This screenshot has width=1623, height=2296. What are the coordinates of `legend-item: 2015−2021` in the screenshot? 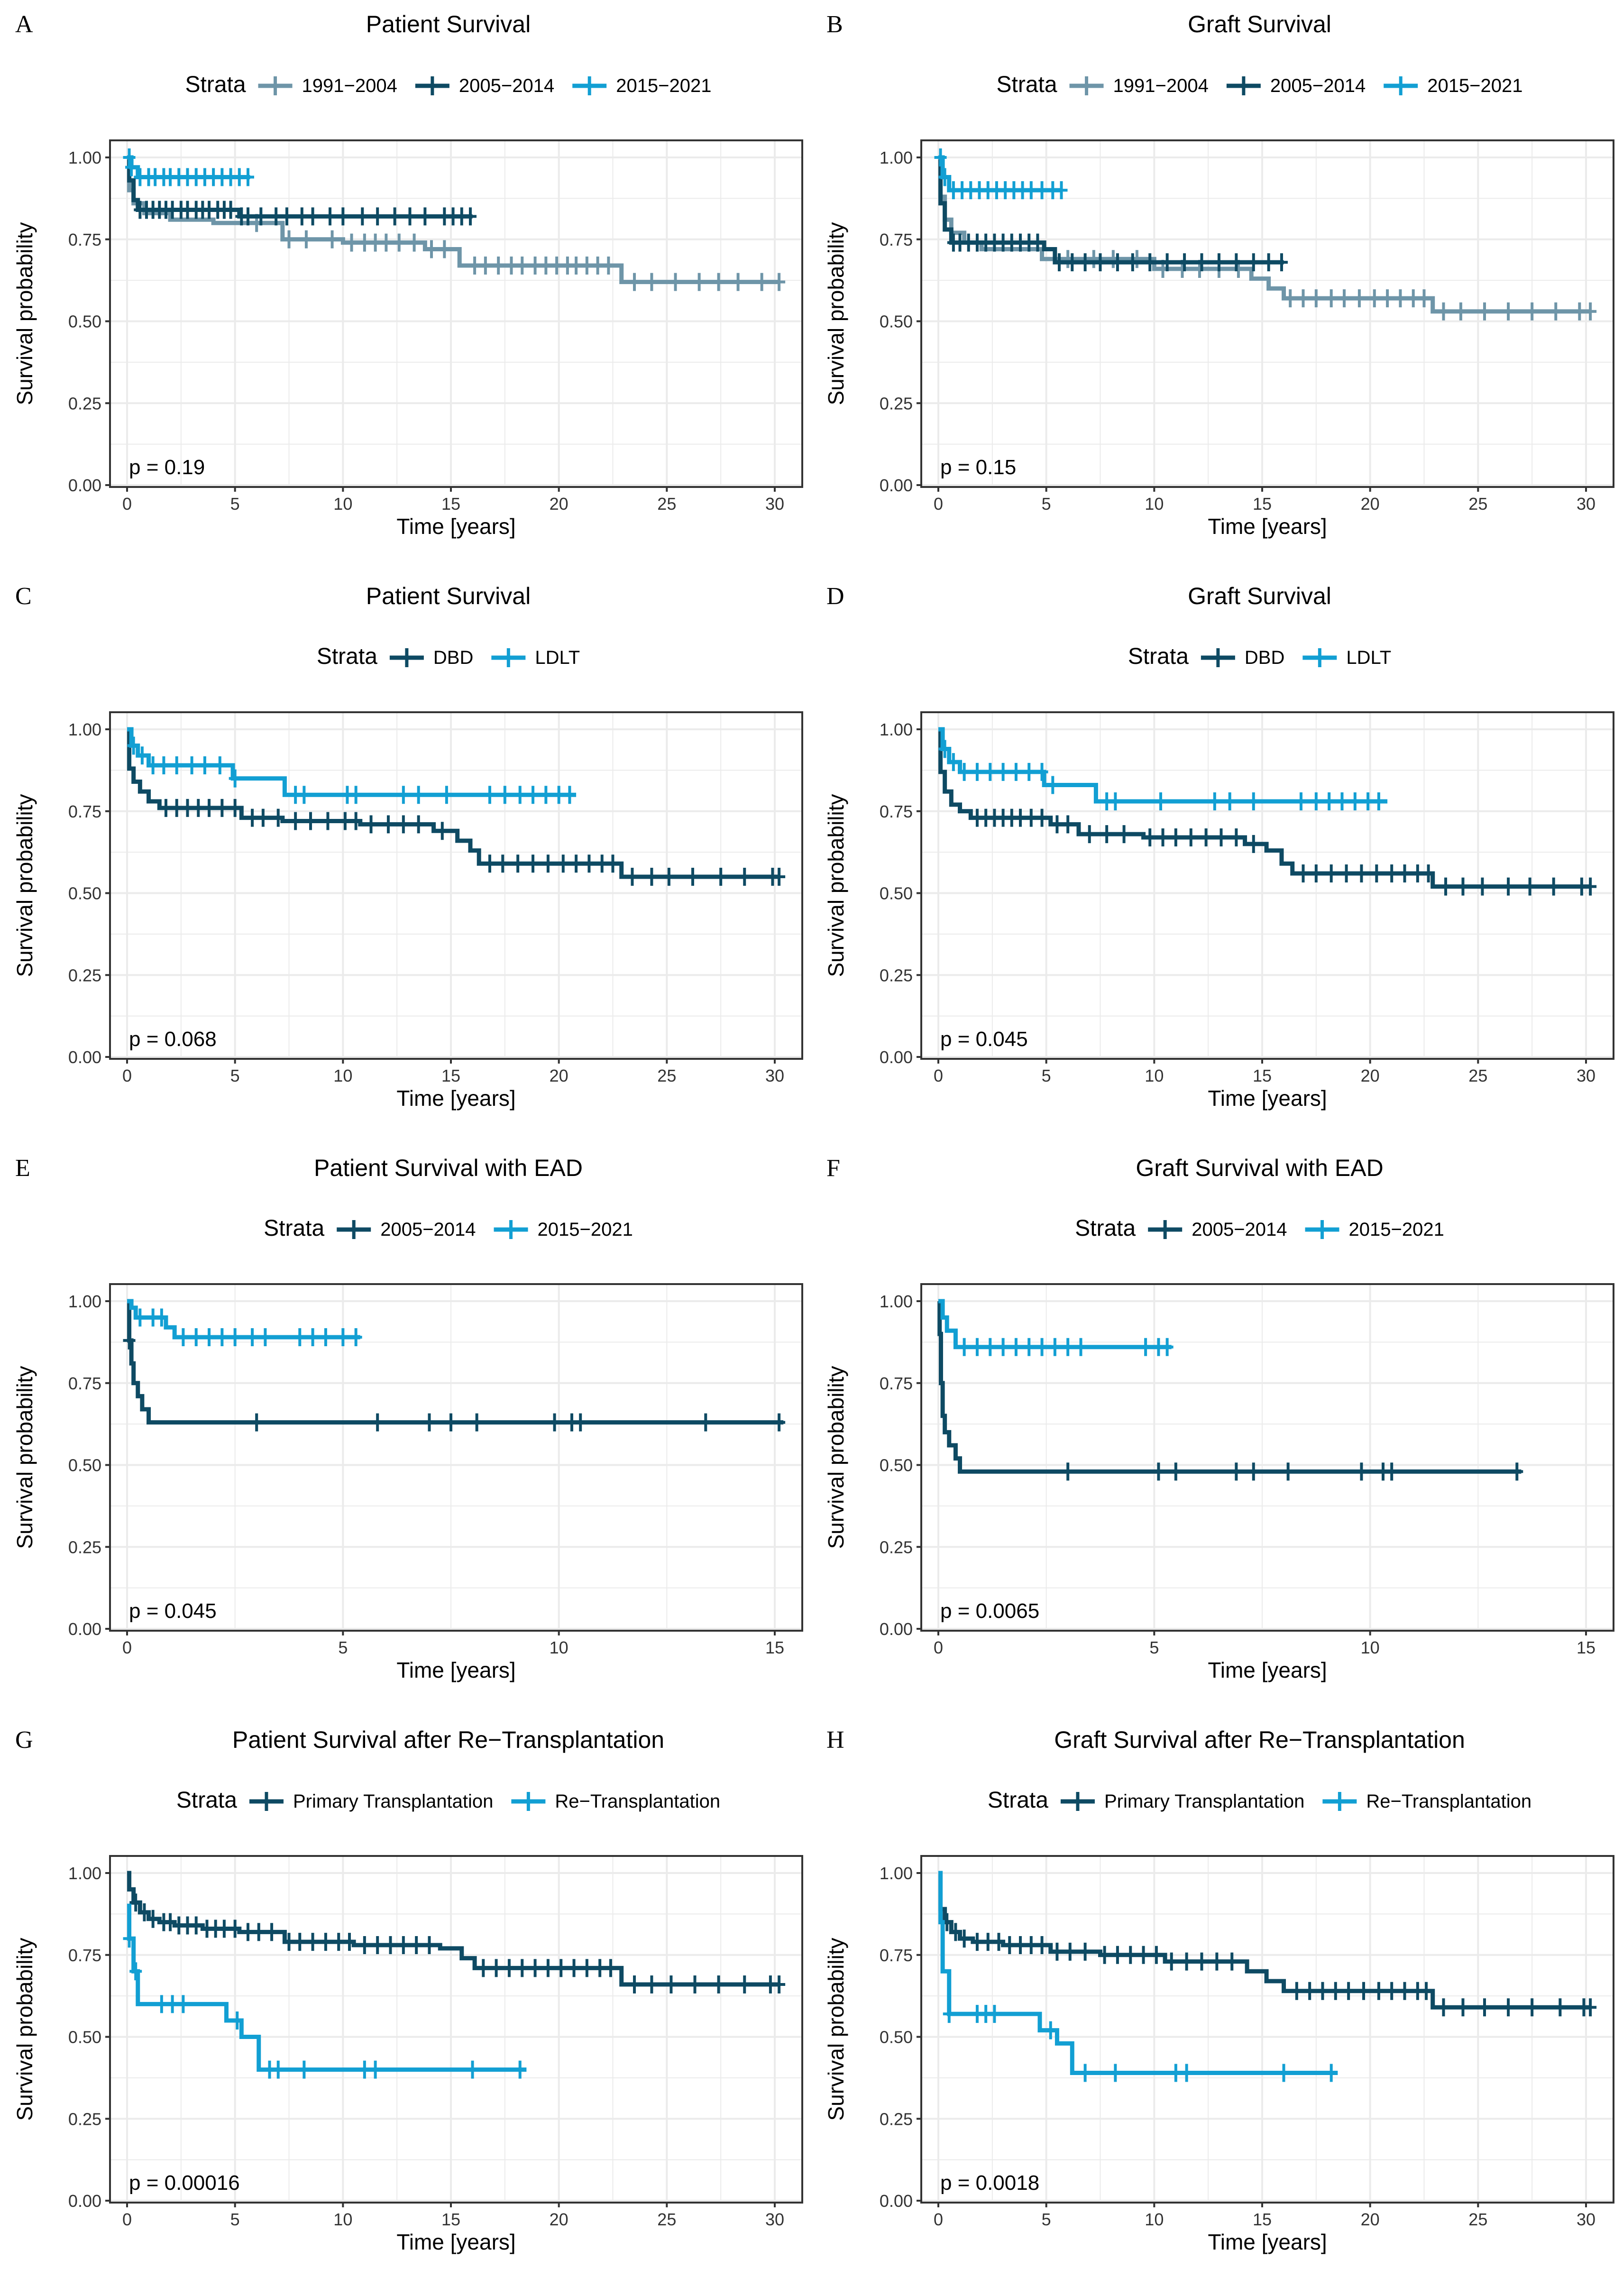 It's located at (642, 85).